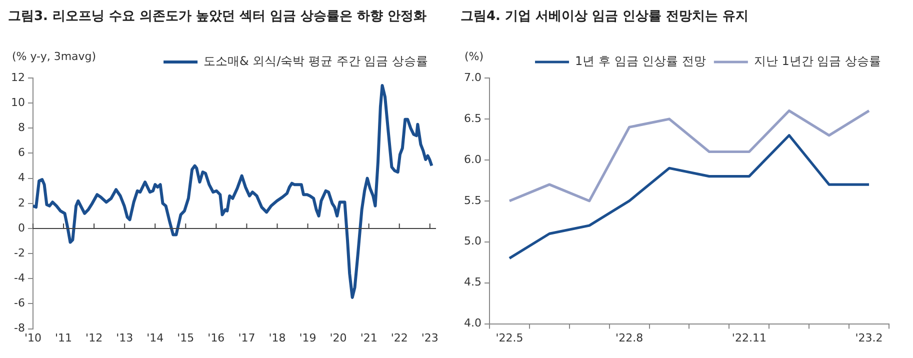 Image resolution: width=913 pixels, height=358 pixels. What do you see at coordinates (369, 337) in the screenshot?
I see `x-tick-label: '21` at bounding box center [369, 337].